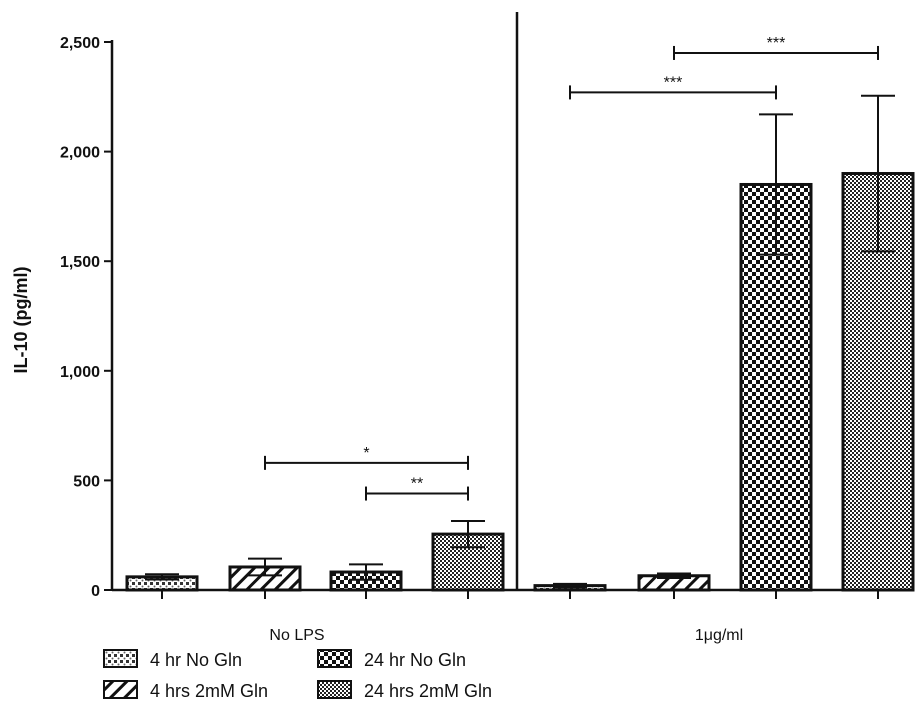 The width and height of the screenshot is (919, 704). Describe the element at coordinates (209, 691) in the screenshot. I see `legend-label: 4 hrs 2mM Gln` at that location.